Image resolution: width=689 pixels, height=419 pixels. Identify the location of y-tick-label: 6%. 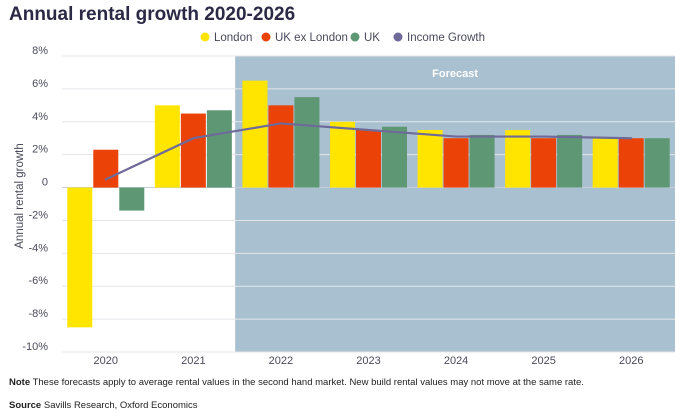
(40, 84).